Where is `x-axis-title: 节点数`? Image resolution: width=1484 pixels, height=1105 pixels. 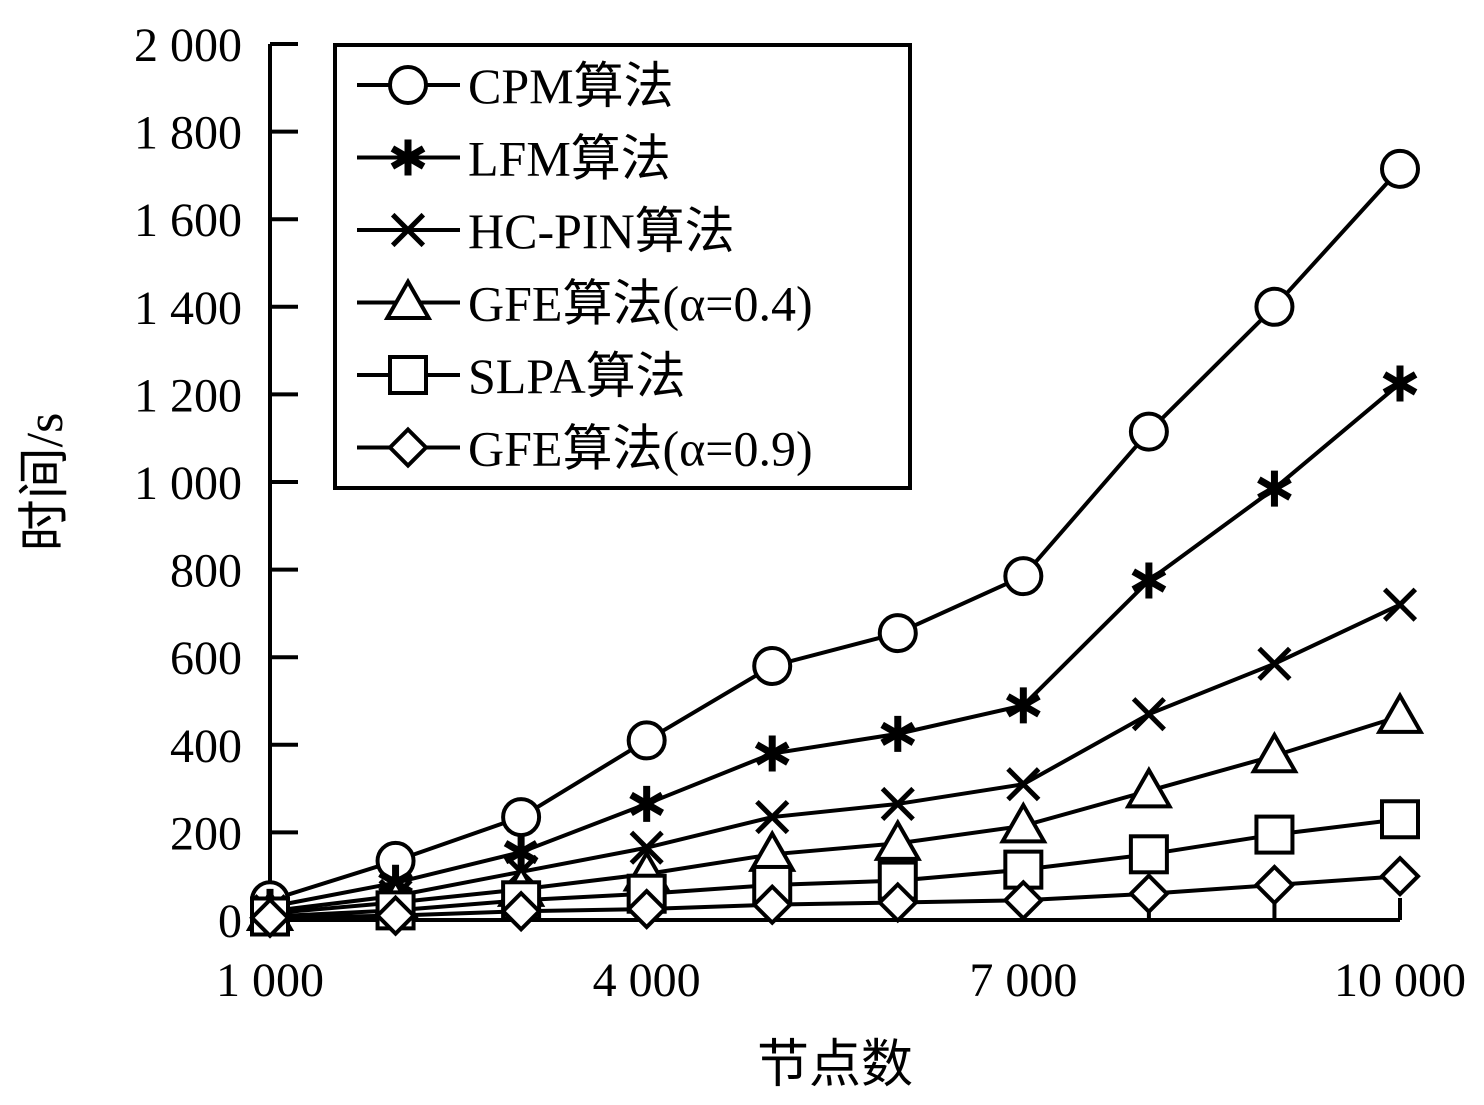 x-axis-title: 节点数 is located at coordinates (835, 1065).